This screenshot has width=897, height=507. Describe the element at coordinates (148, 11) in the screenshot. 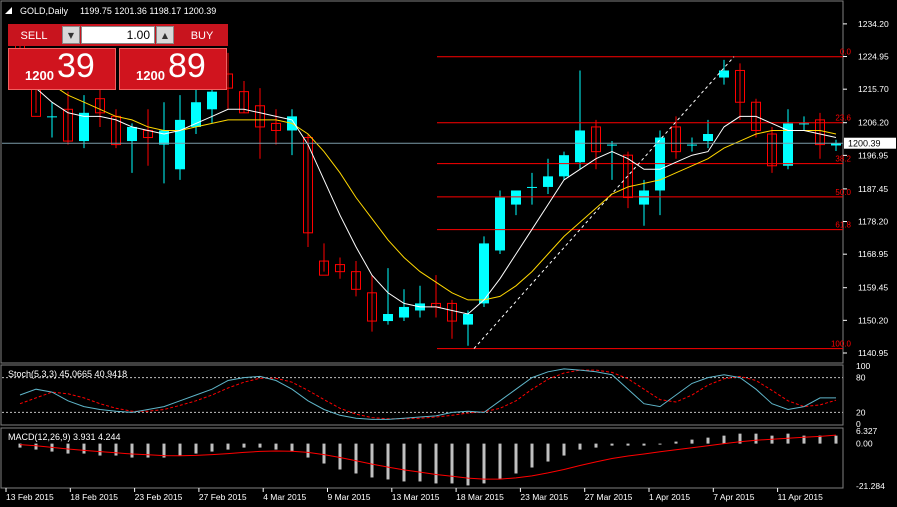

I see `ohlc-readout: 1199.75 1201.36 1198.17 1200.39` at that location.